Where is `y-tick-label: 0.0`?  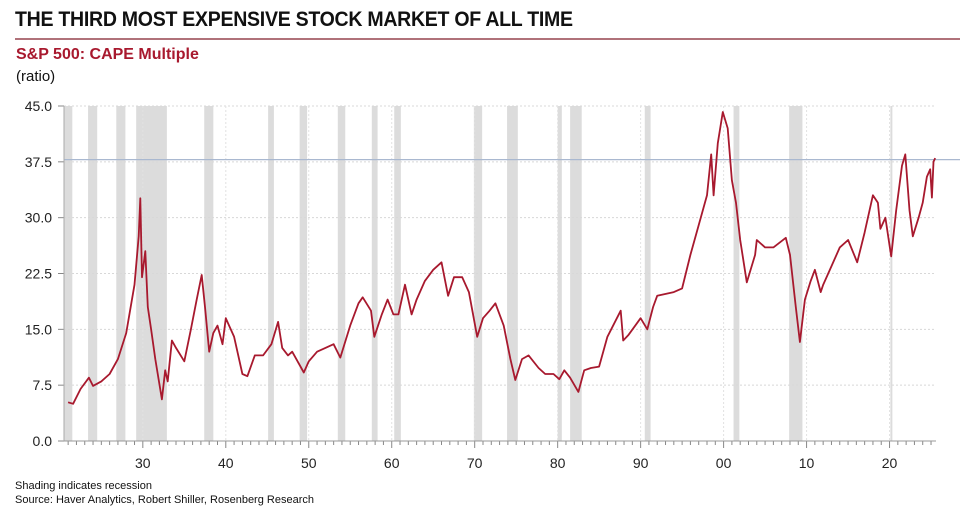
y-tick-label: 0.0 is located at coordinates (43, 441).